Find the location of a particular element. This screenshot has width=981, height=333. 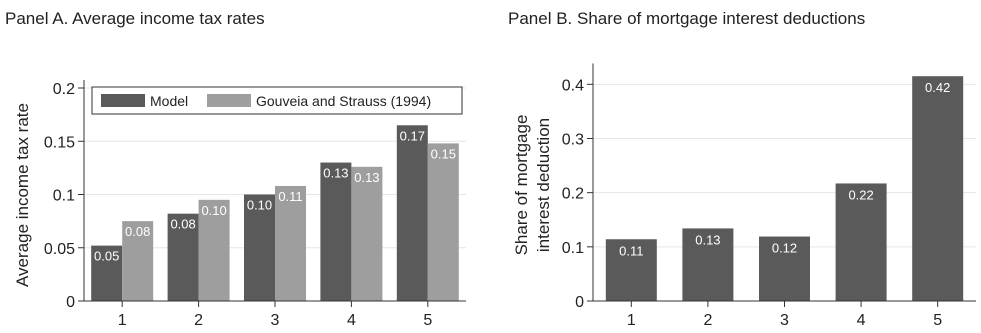

panelB-y-tick-label: 0.2 is located at coordinates (573, 194).